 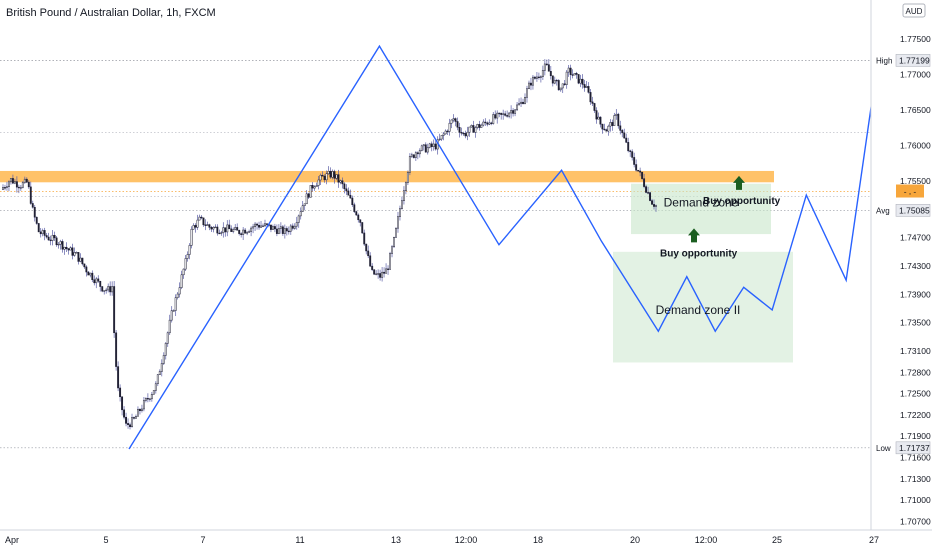 What do you see at coordinates (915, 415) in the screenshot?
I see `y-tick-label: 1.72200` at bounding box center [915, 415].